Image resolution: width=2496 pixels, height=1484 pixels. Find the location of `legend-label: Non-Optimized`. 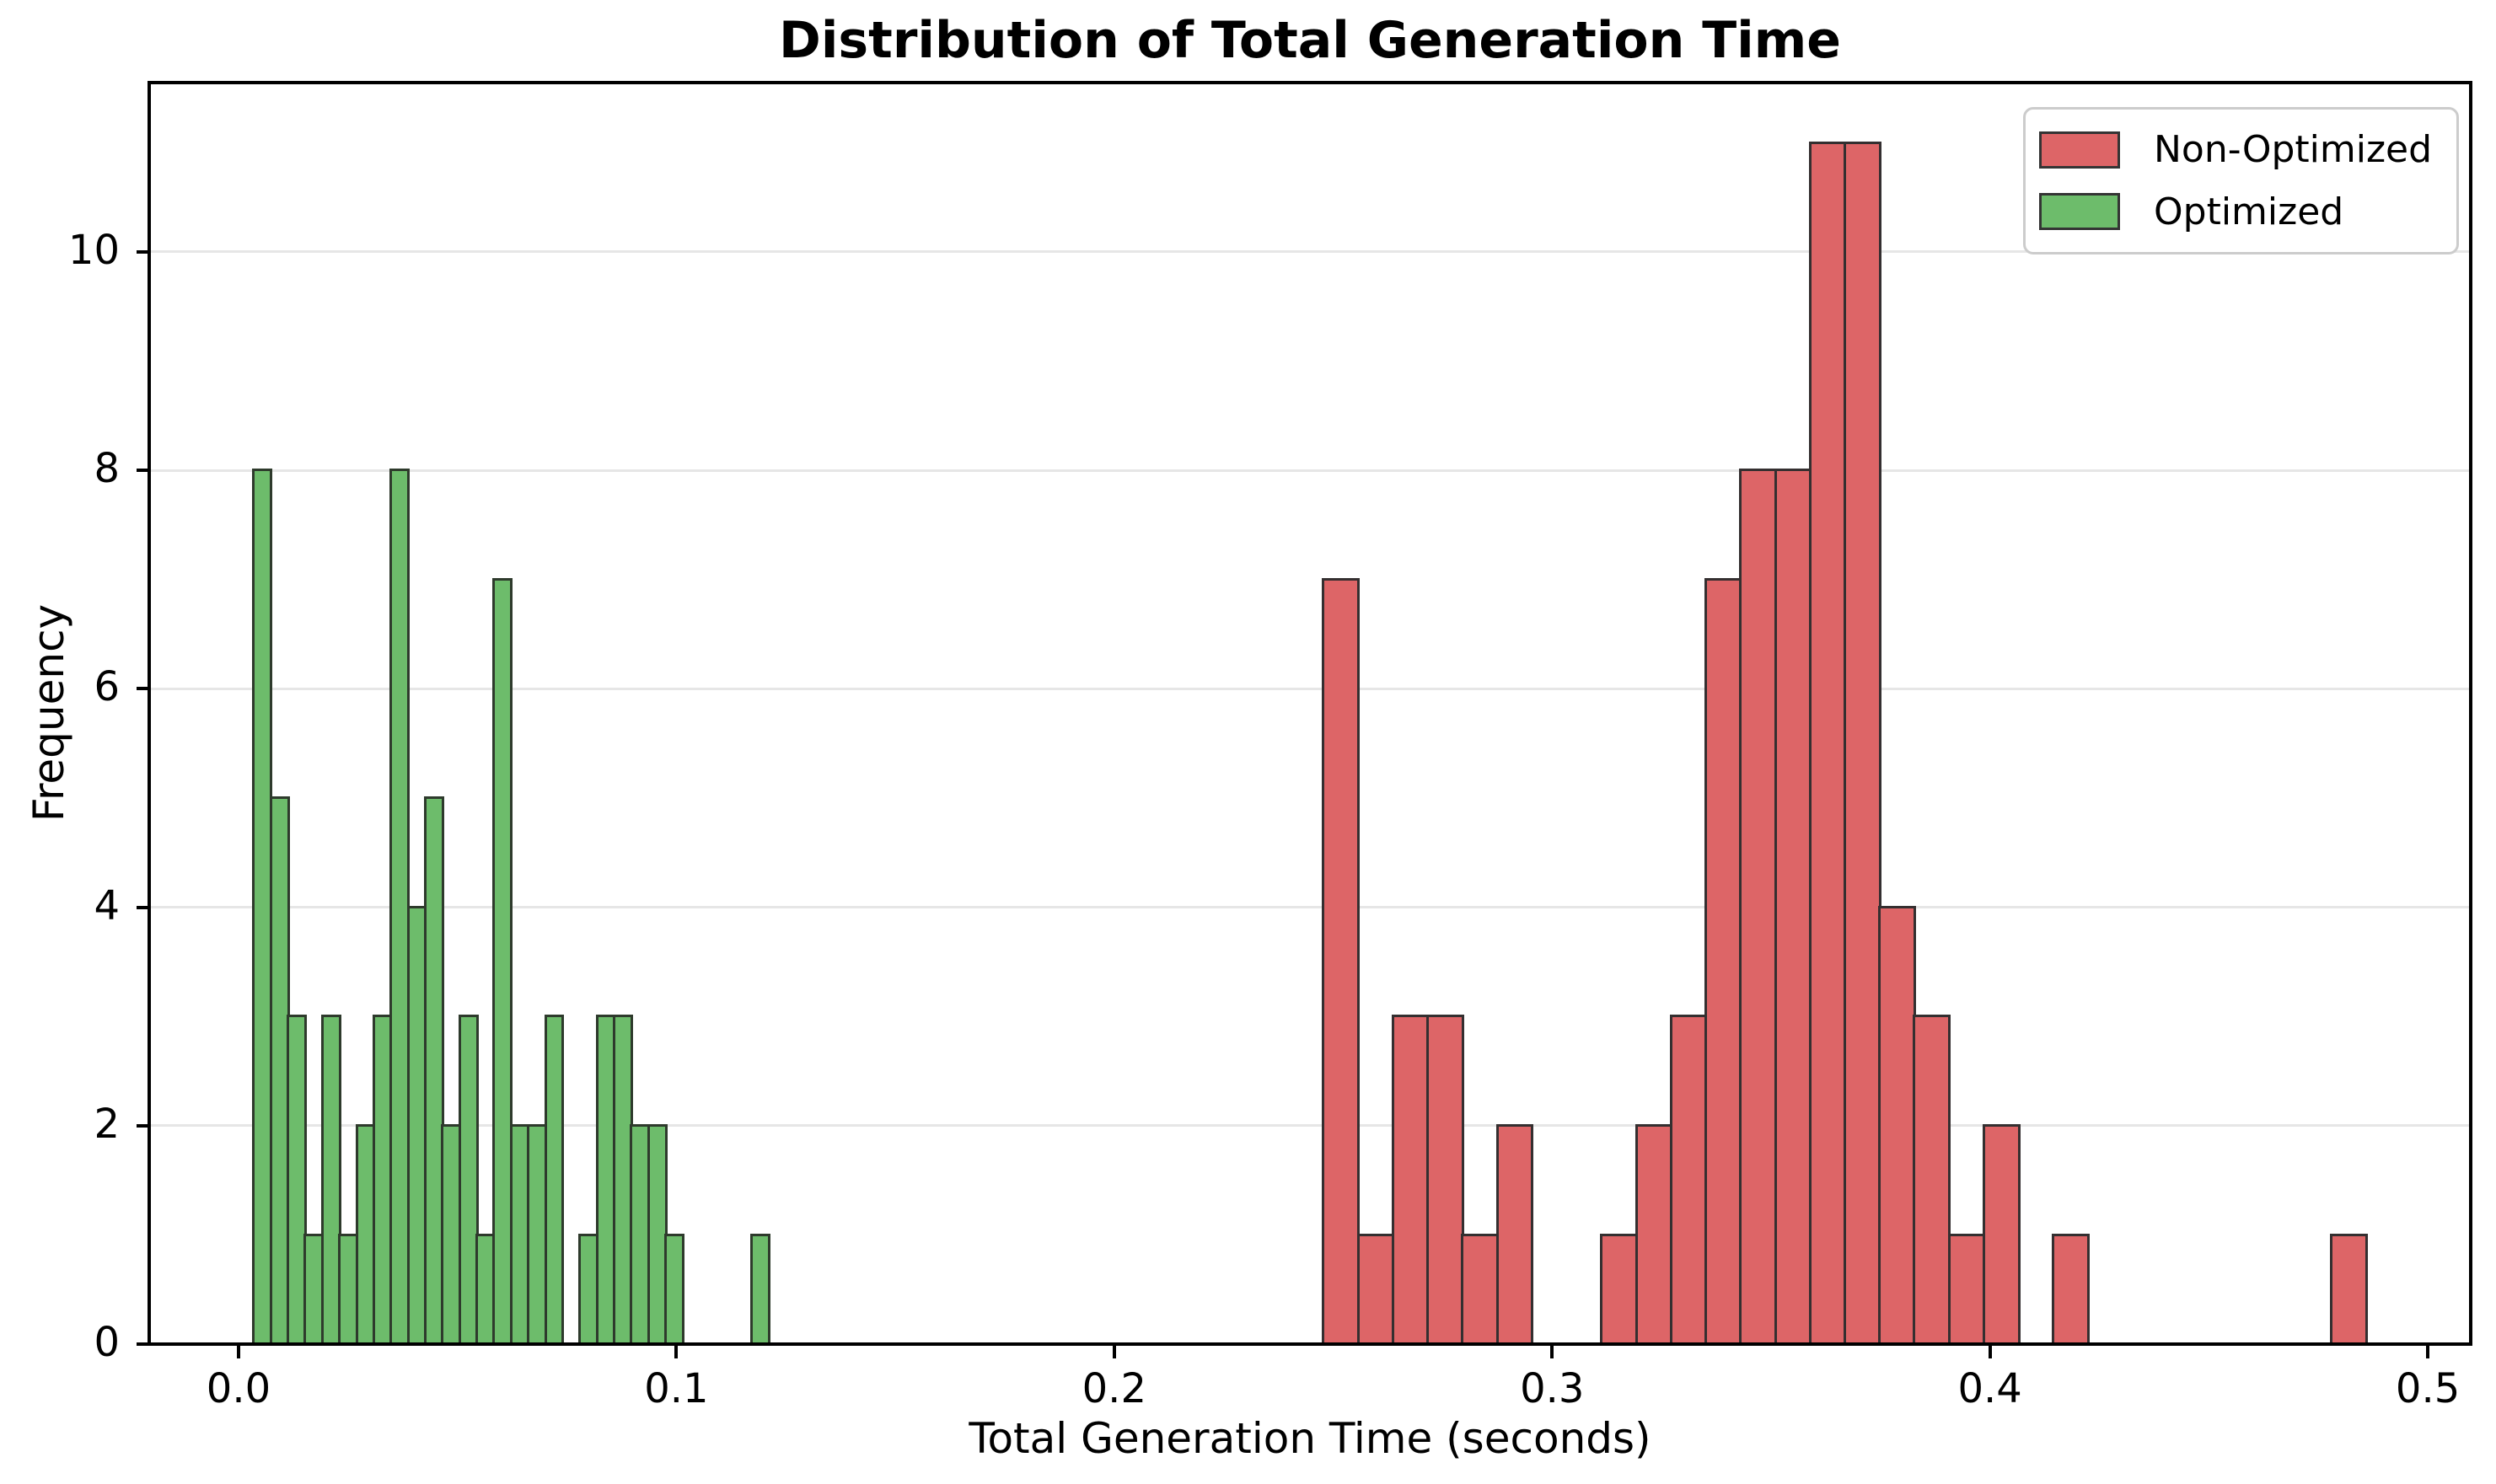

legend-label: Non-Optimized is located at coordinates (2293, 150).